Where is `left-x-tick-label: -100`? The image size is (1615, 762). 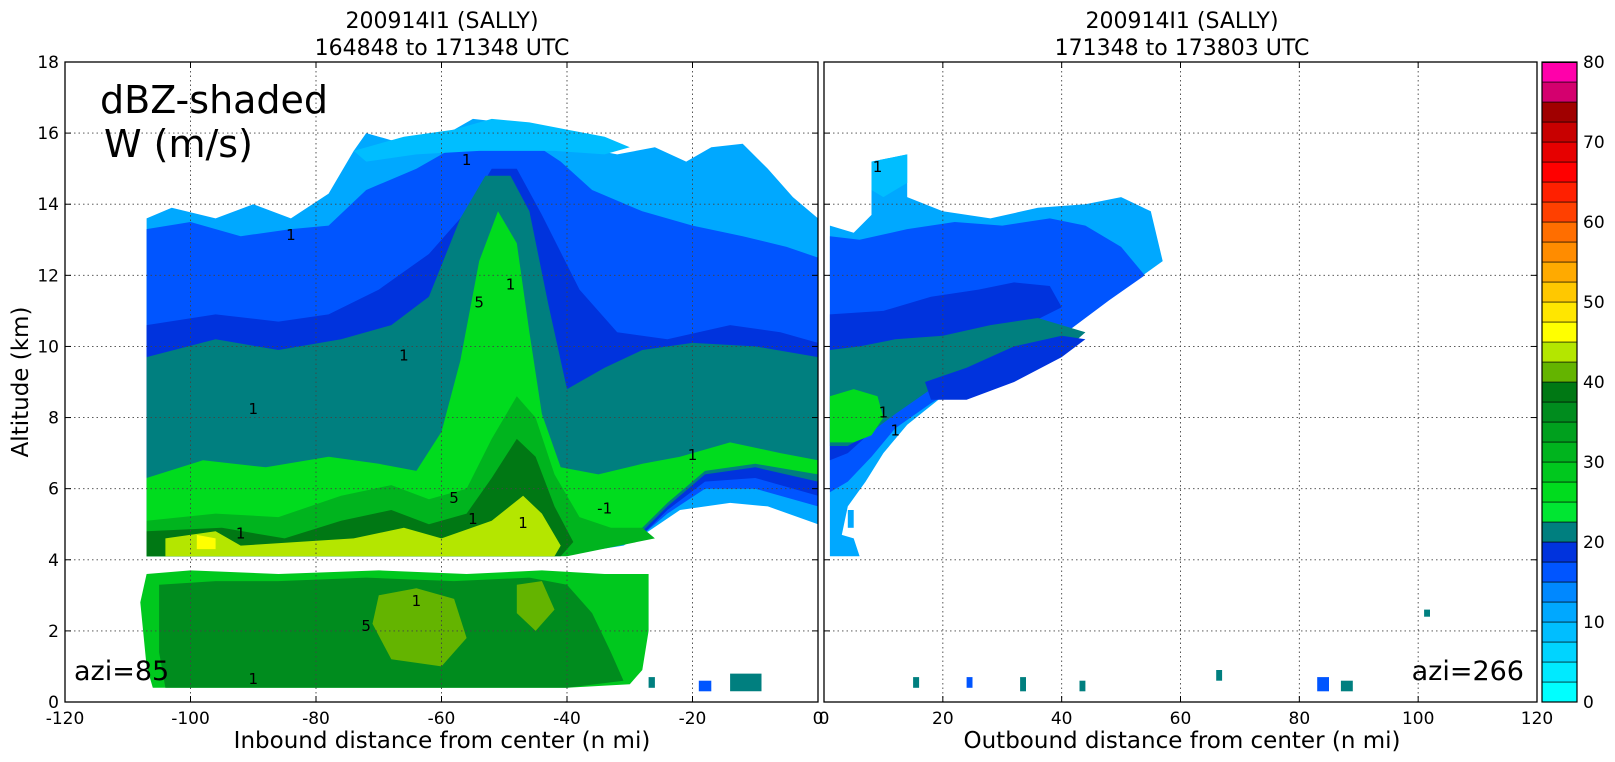 left-x-tick-label: -100 is located at coordinates (190, 719).